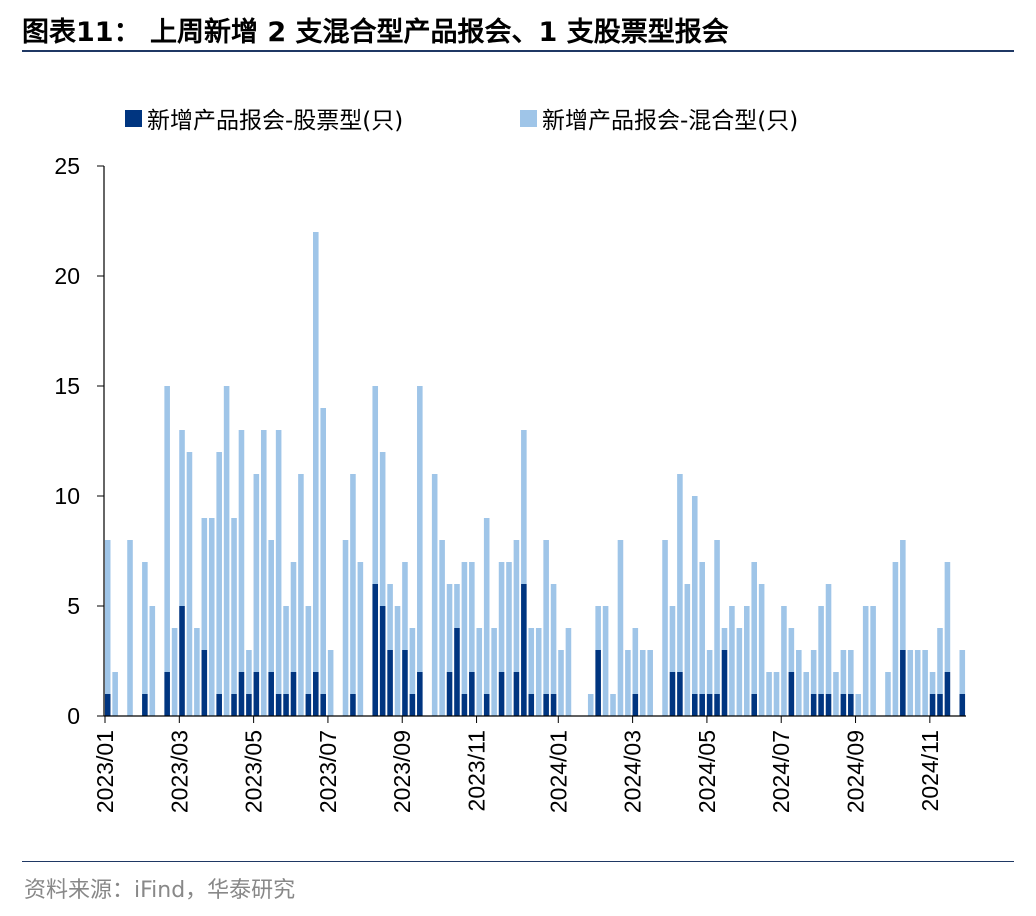  What do you see at coordinates (930, 770) in the screenshot?
I see `x-tick-label: 2024/11` at bounding box center [930, 770].